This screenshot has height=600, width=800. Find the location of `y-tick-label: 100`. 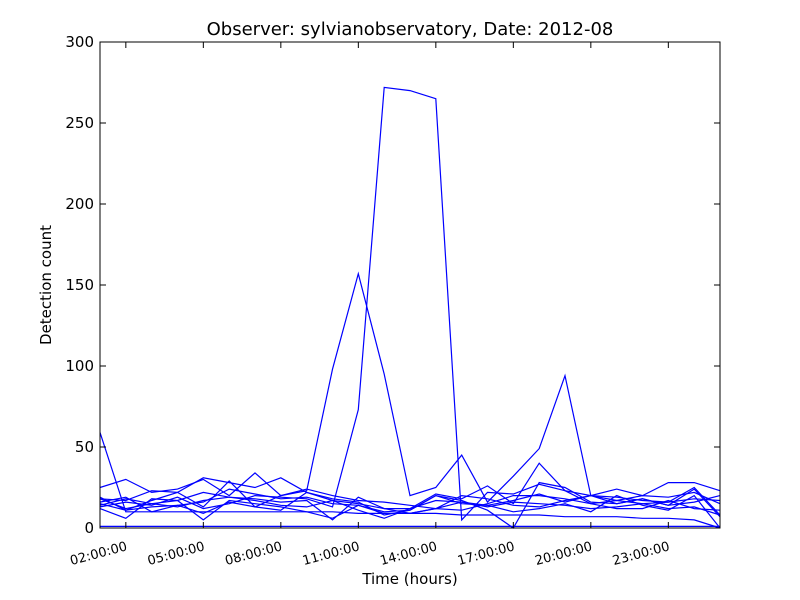

y-tick-label: 100 is located at coordinates (79, 366).